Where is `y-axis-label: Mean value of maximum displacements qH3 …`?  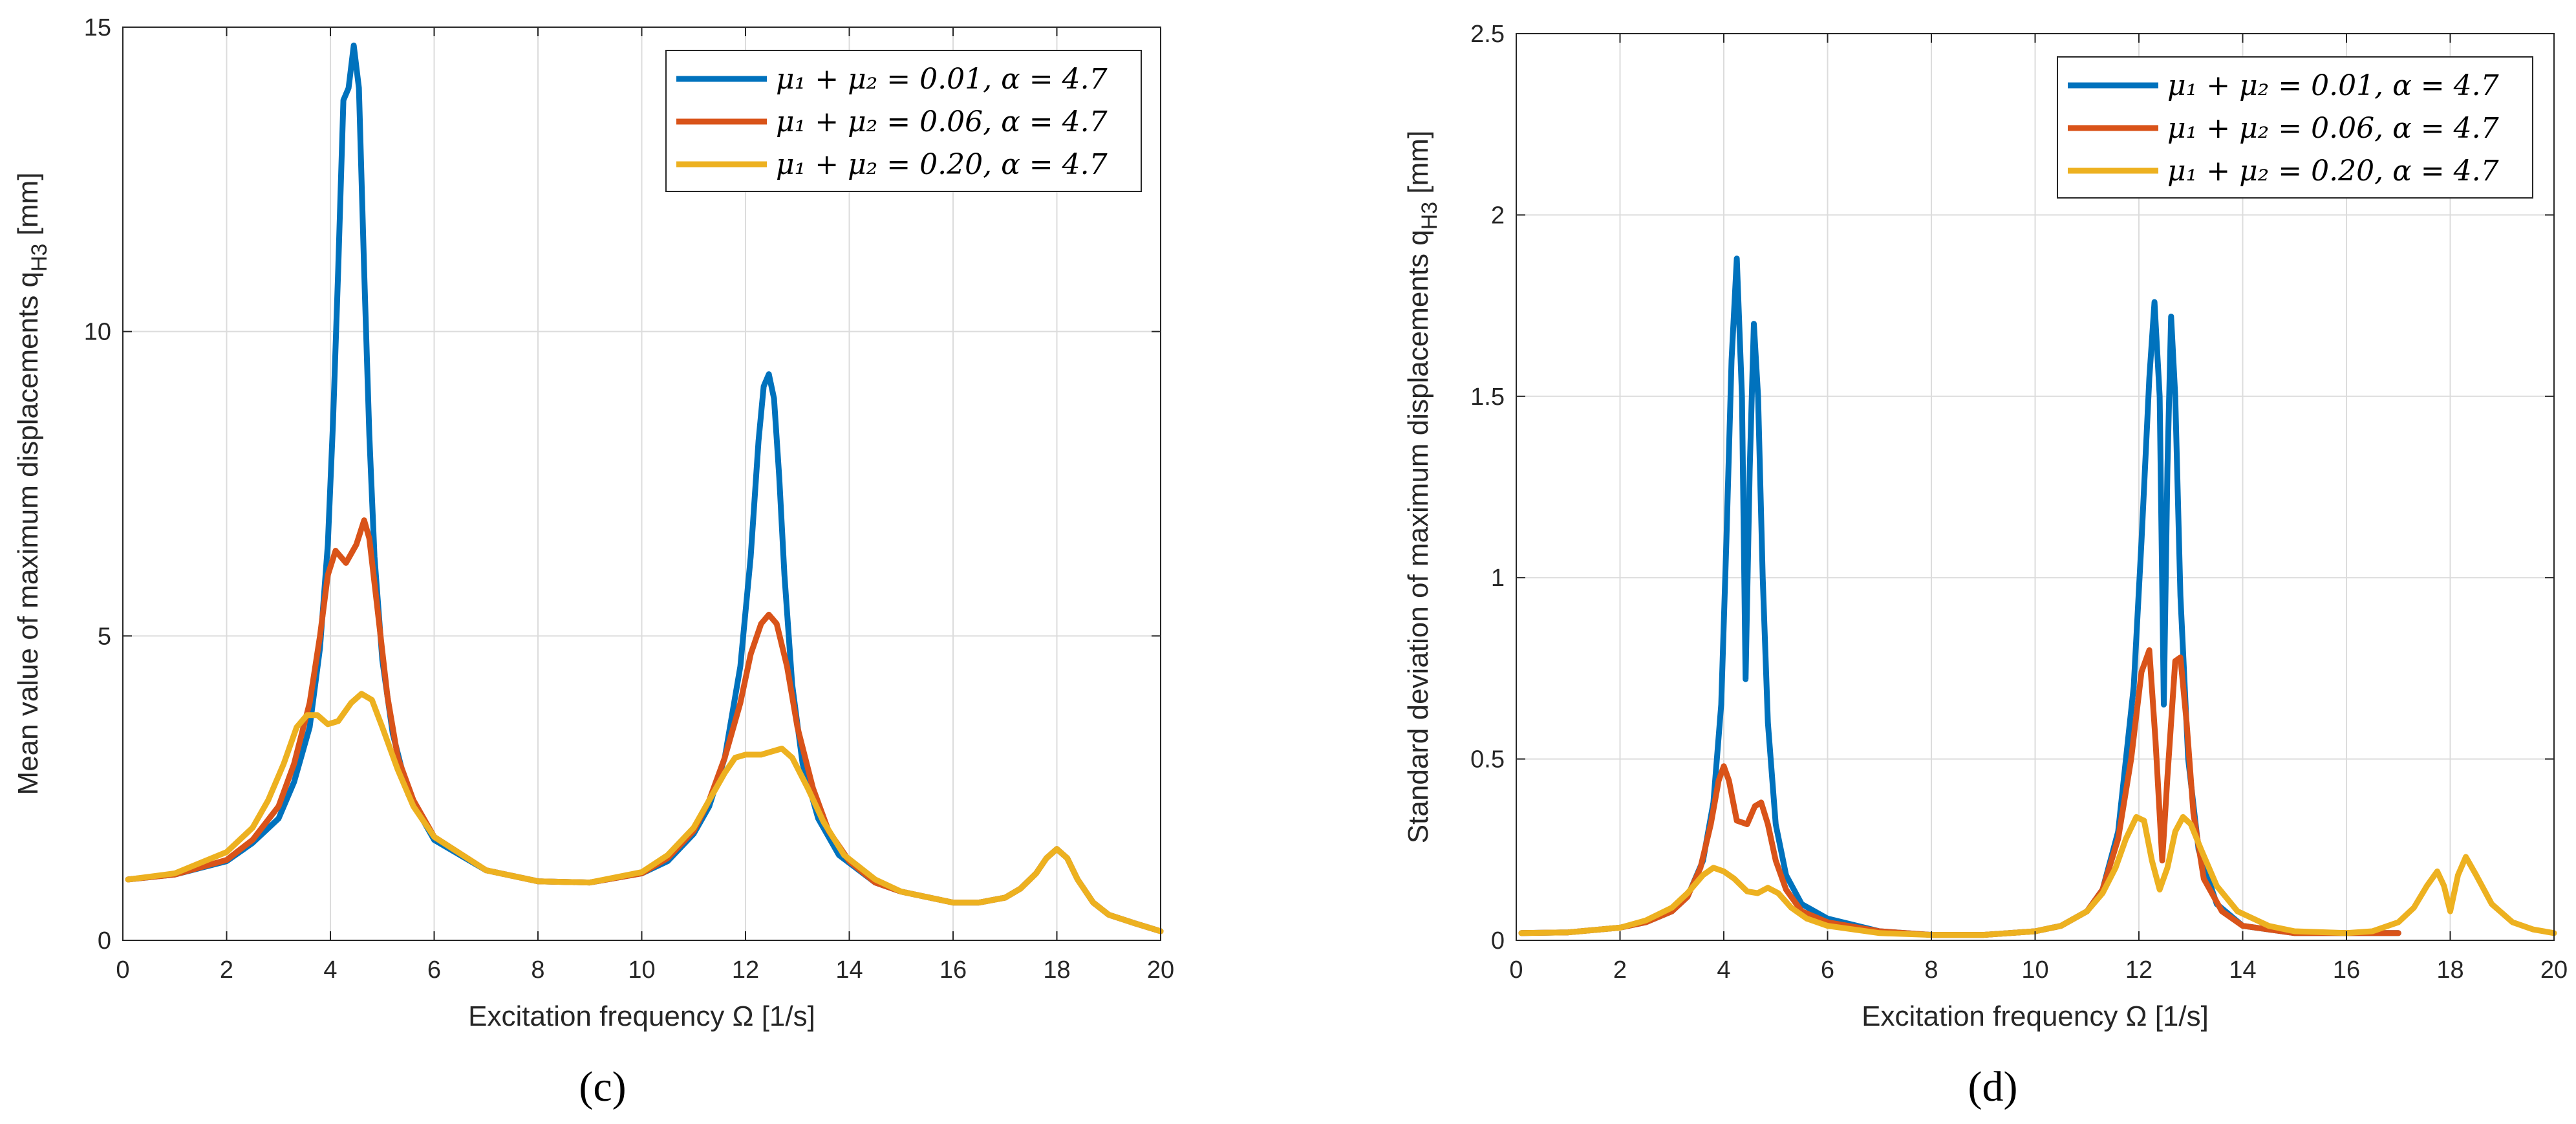
y-axis-label: Mean value of maximum displacements qH3 … is located at coordinates (32, 484).